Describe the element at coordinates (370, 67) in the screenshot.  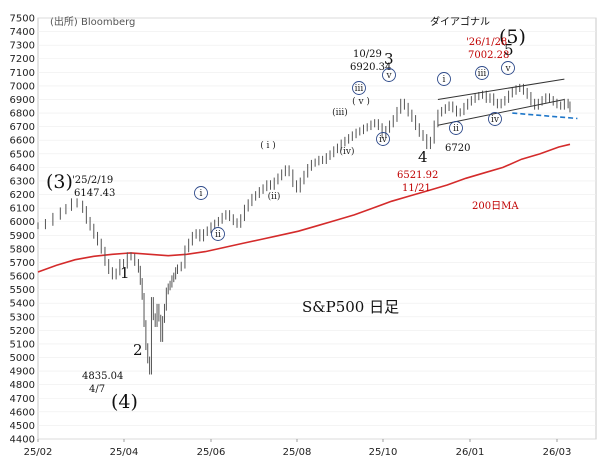
I see `oct-high-value: 6920.34` at that location.